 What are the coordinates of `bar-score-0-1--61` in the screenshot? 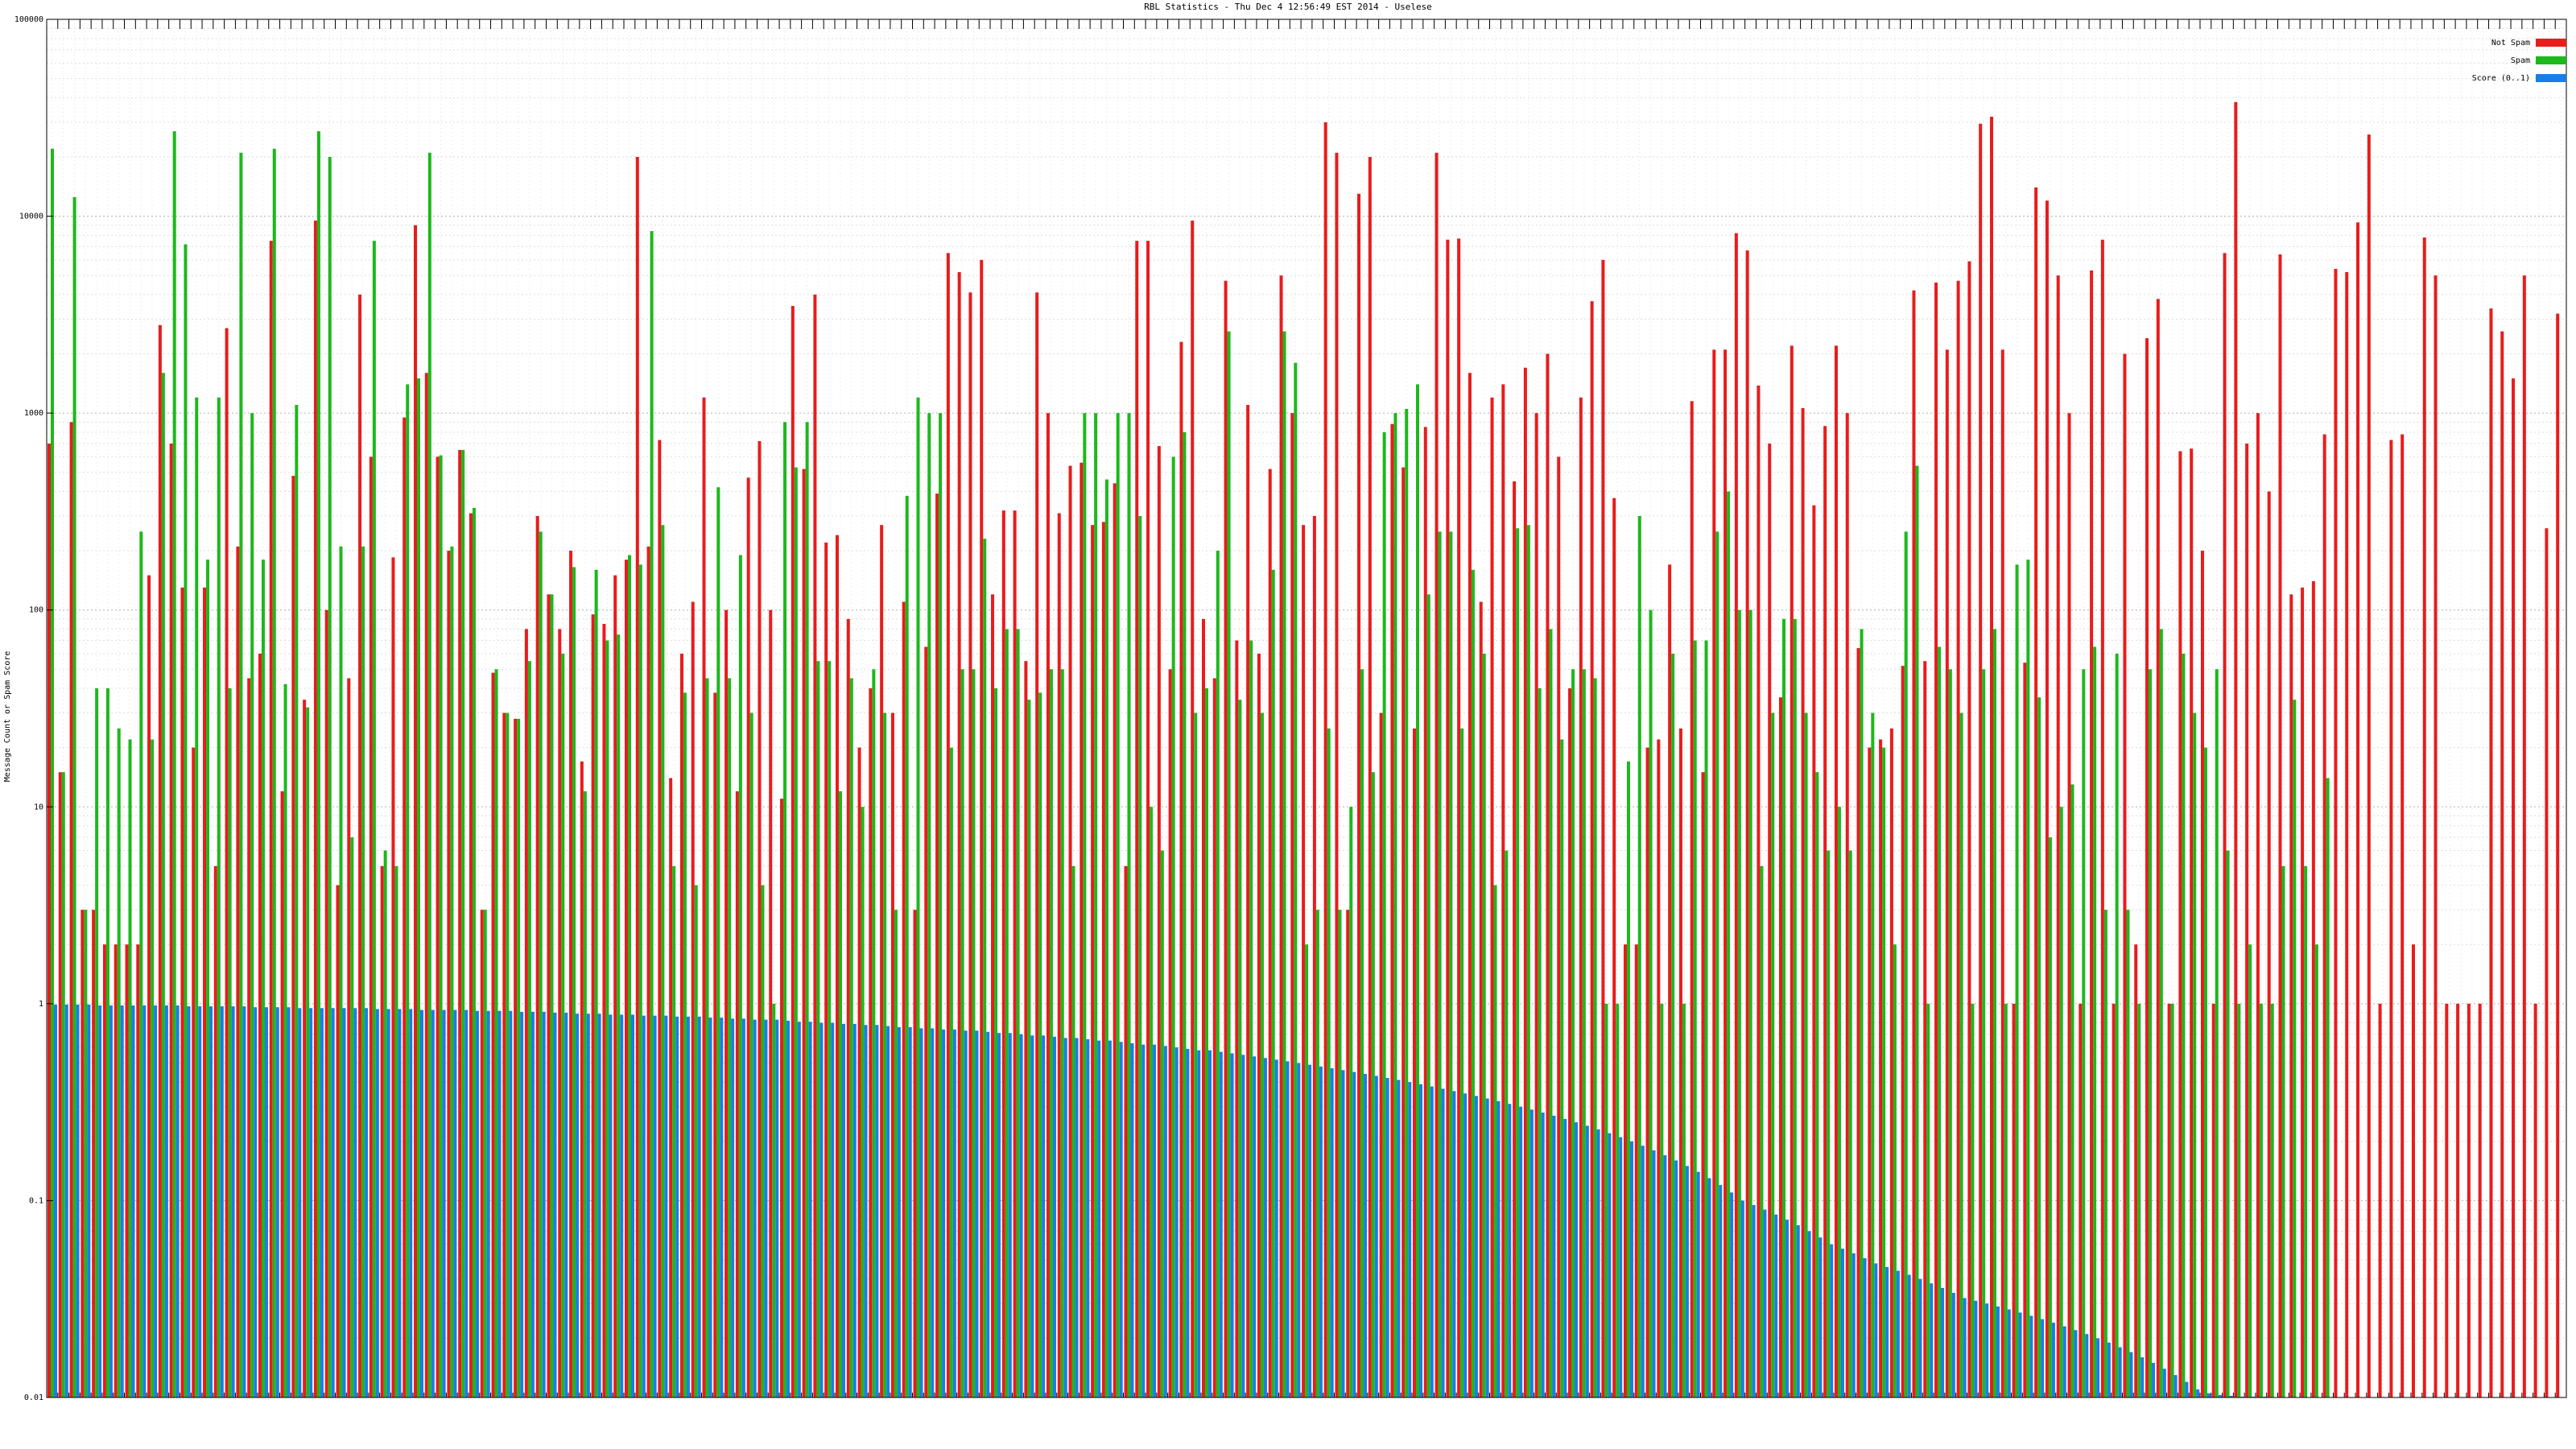 It's located at (733, 1207).